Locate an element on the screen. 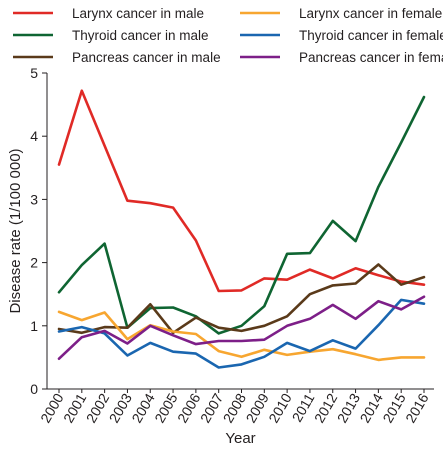 This screenshot has height=449, width=443. legend-item: Thyroid cancer in female is located at coordinates (341, 35).